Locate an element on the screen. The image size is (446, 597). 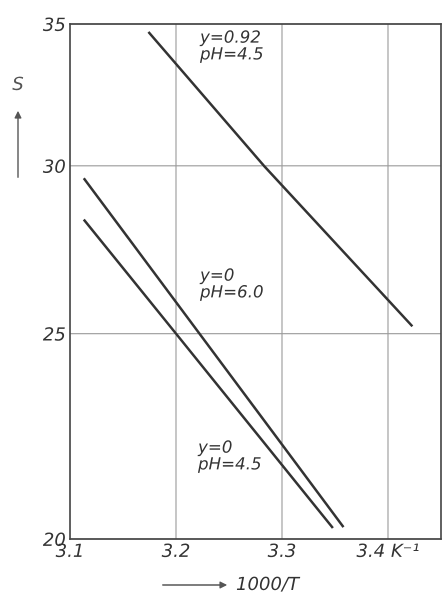
y-tick-label: 25 is located at coordinates (53, 334).